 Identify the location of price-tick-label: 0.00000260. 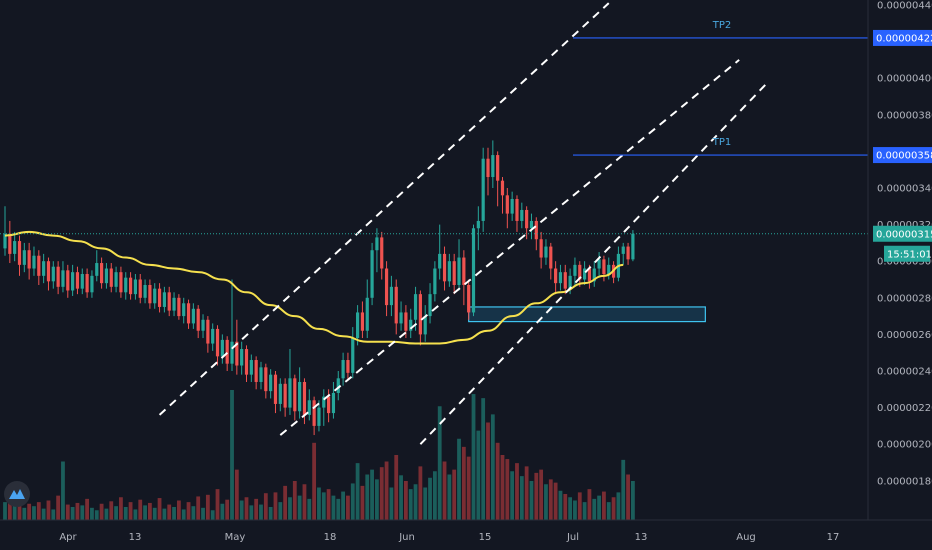
(904, 335).